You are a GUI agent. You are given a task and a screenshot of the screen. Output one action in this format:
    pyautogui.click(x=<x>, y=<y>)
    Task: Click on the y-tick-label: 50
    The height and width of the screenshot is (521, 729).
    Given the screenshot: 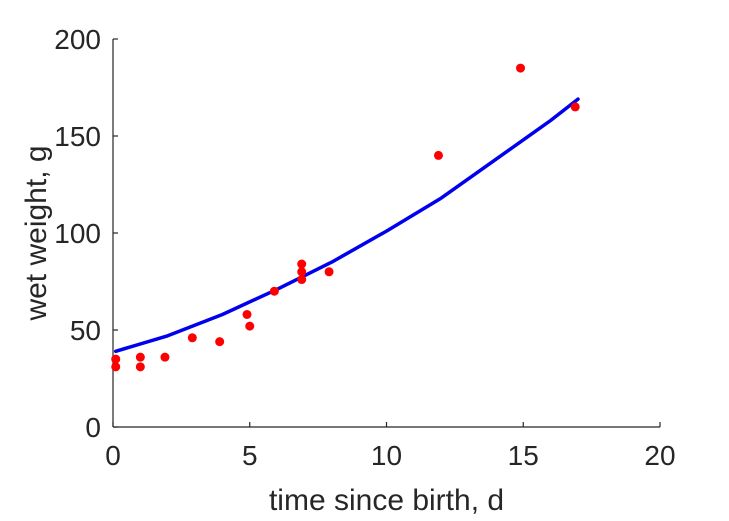 What is the action you would take?
    pyautogui.click(x=85, y=330)
    